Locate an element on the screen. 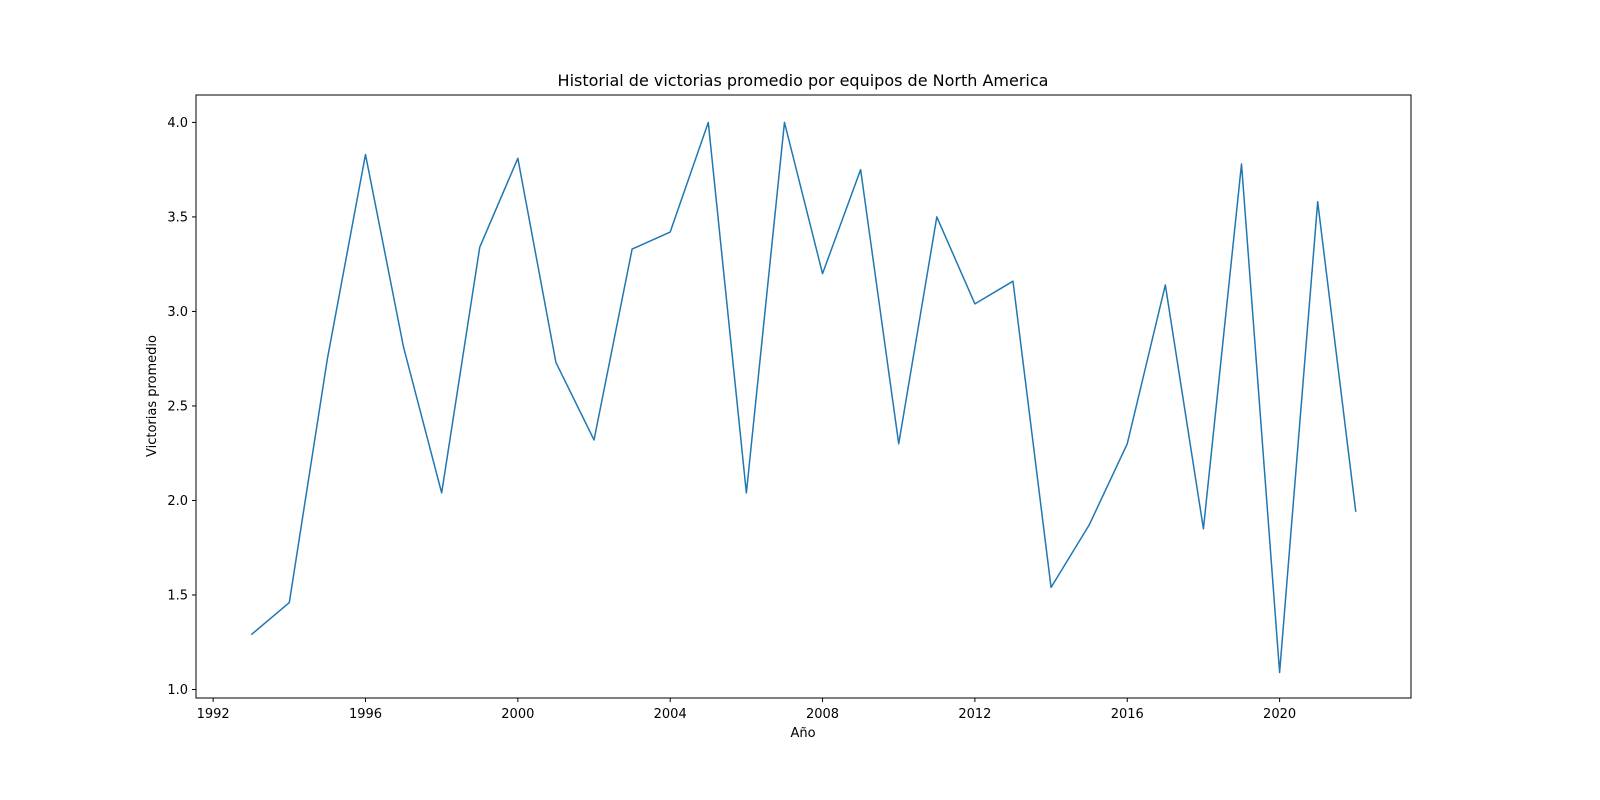  y-tick-label: 4.0 is located at coordinates (177, 123).